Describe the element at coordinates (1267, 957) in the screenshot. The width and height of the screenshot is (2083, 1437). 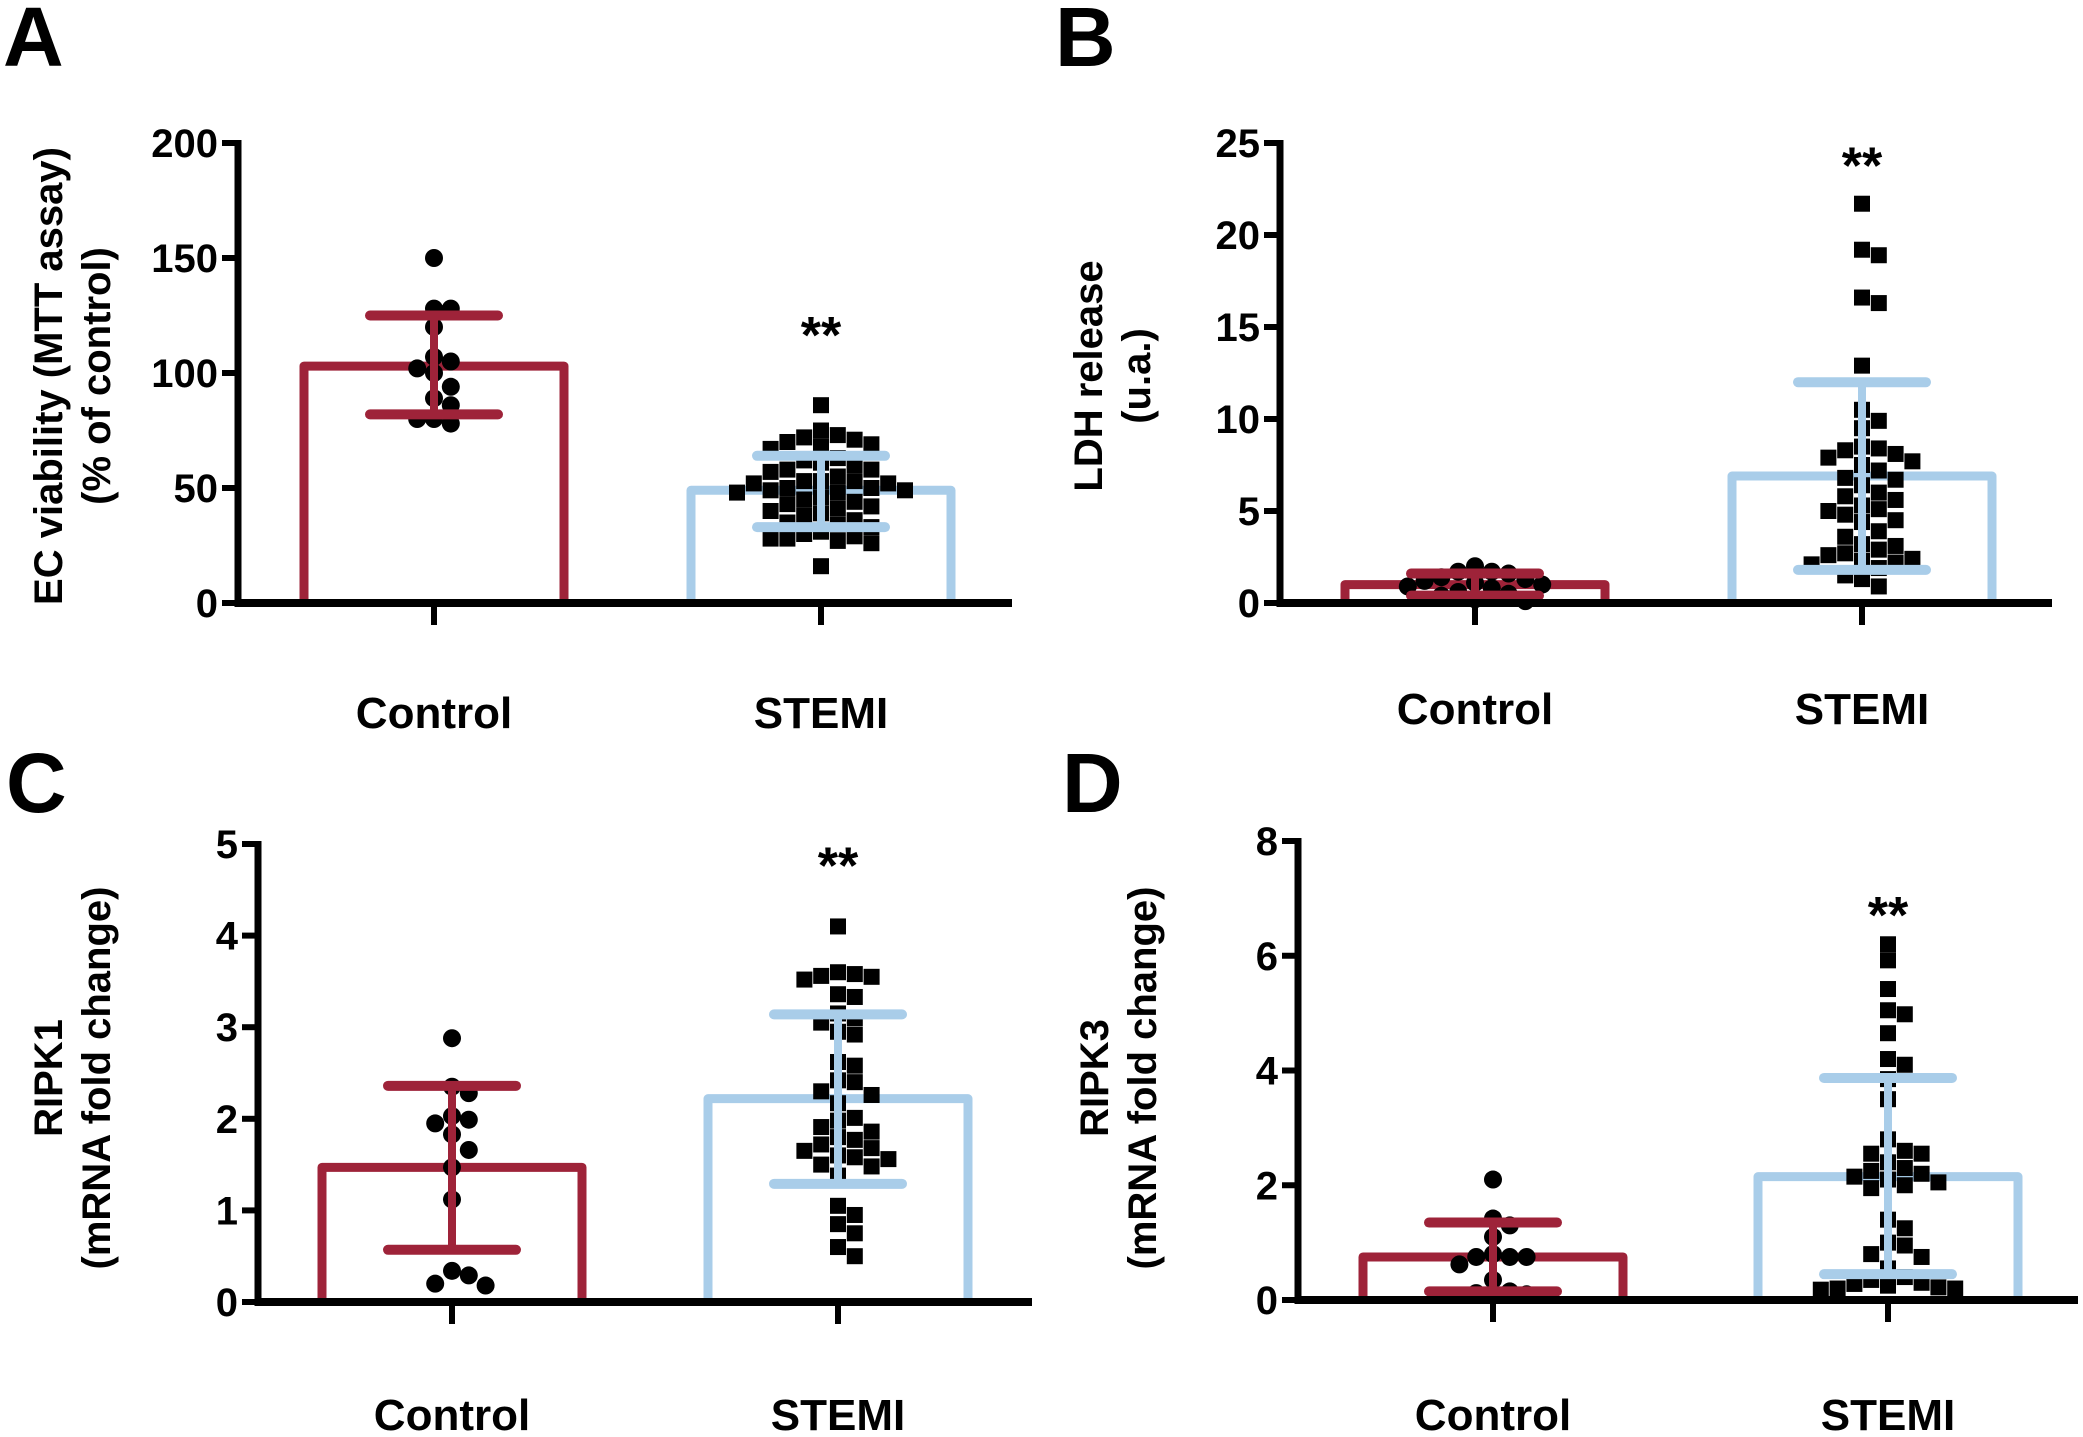
I see `y-tick-label: 6` at that location.